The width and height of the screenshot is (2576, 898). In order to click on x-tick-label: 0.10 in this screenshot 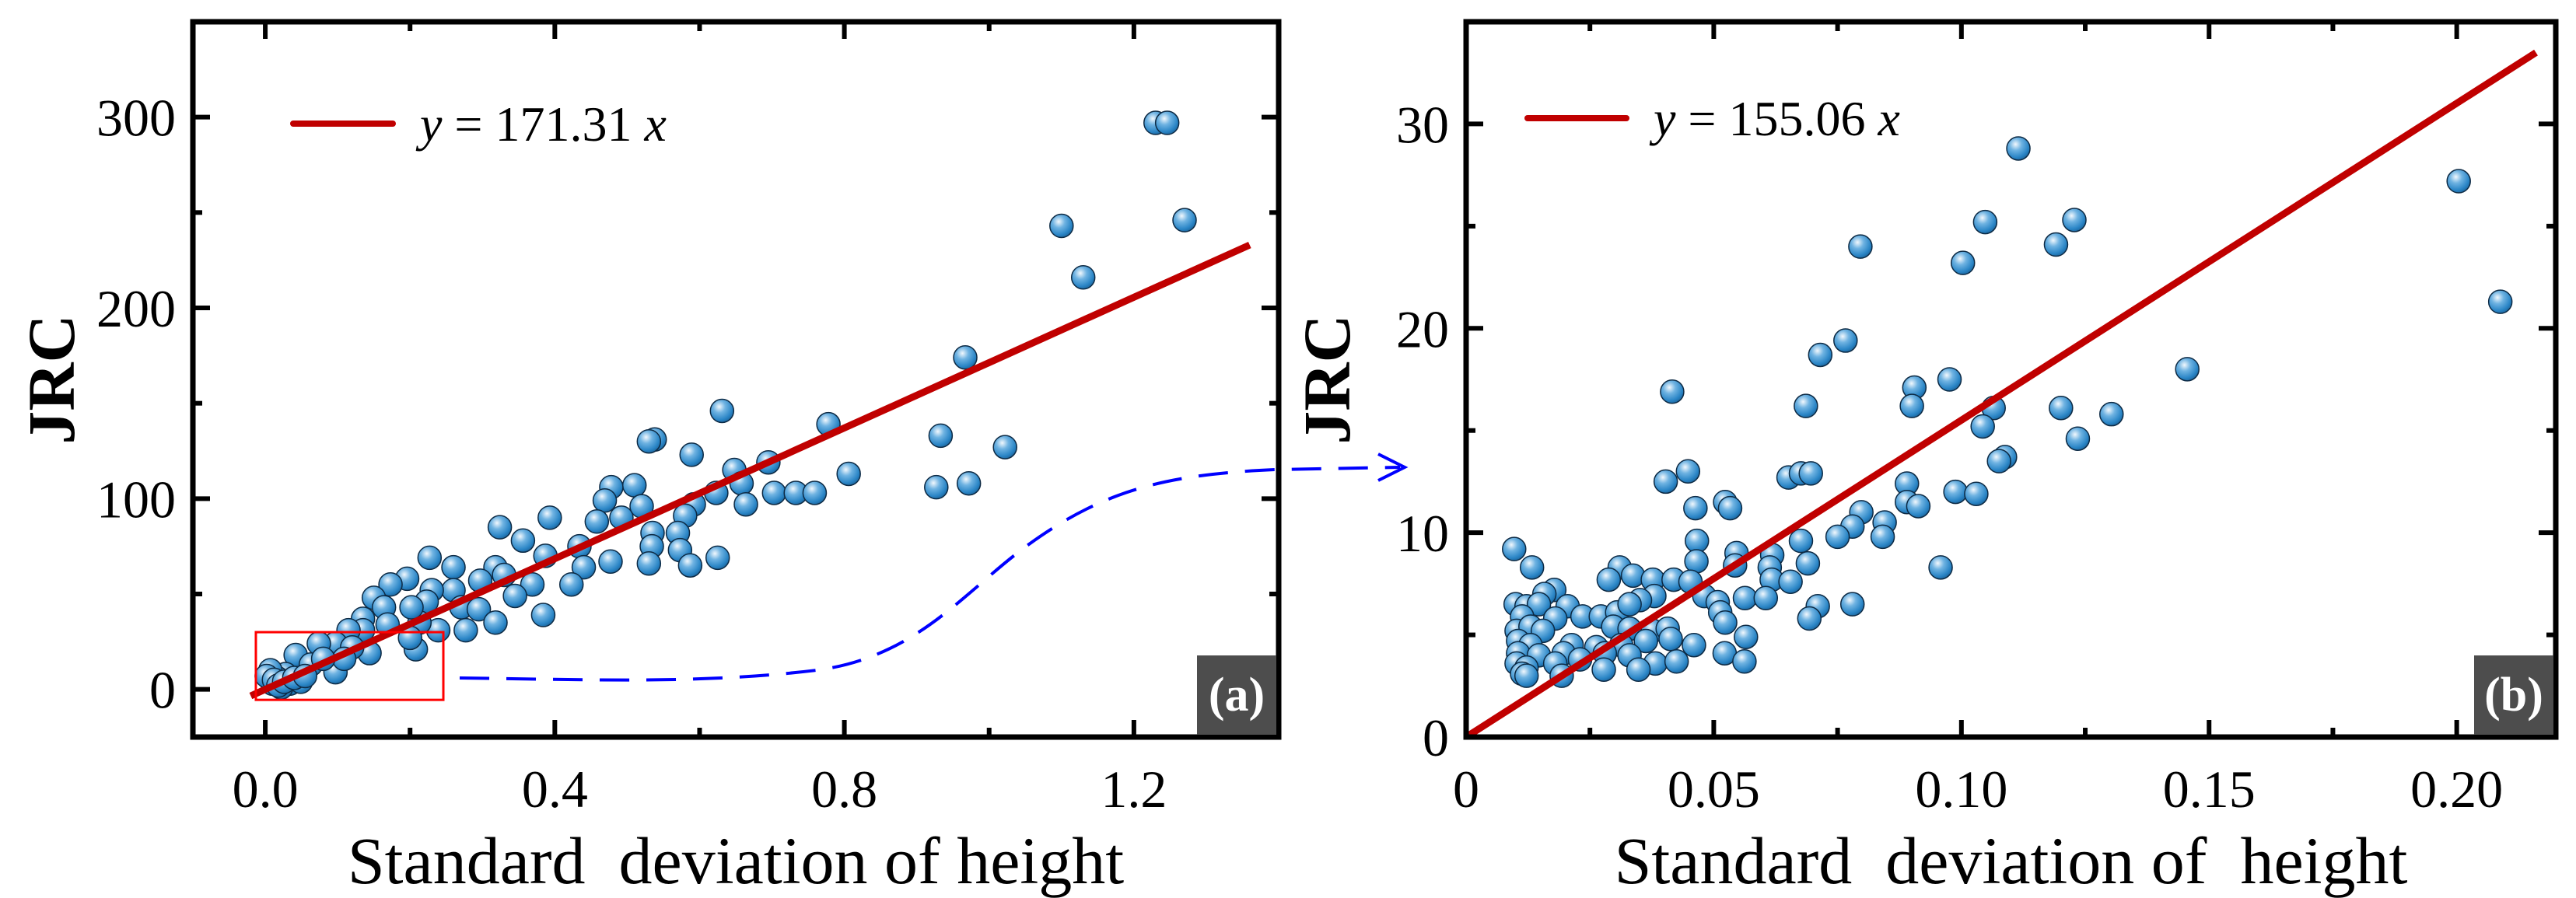, I will do `click(1961, 789)`.